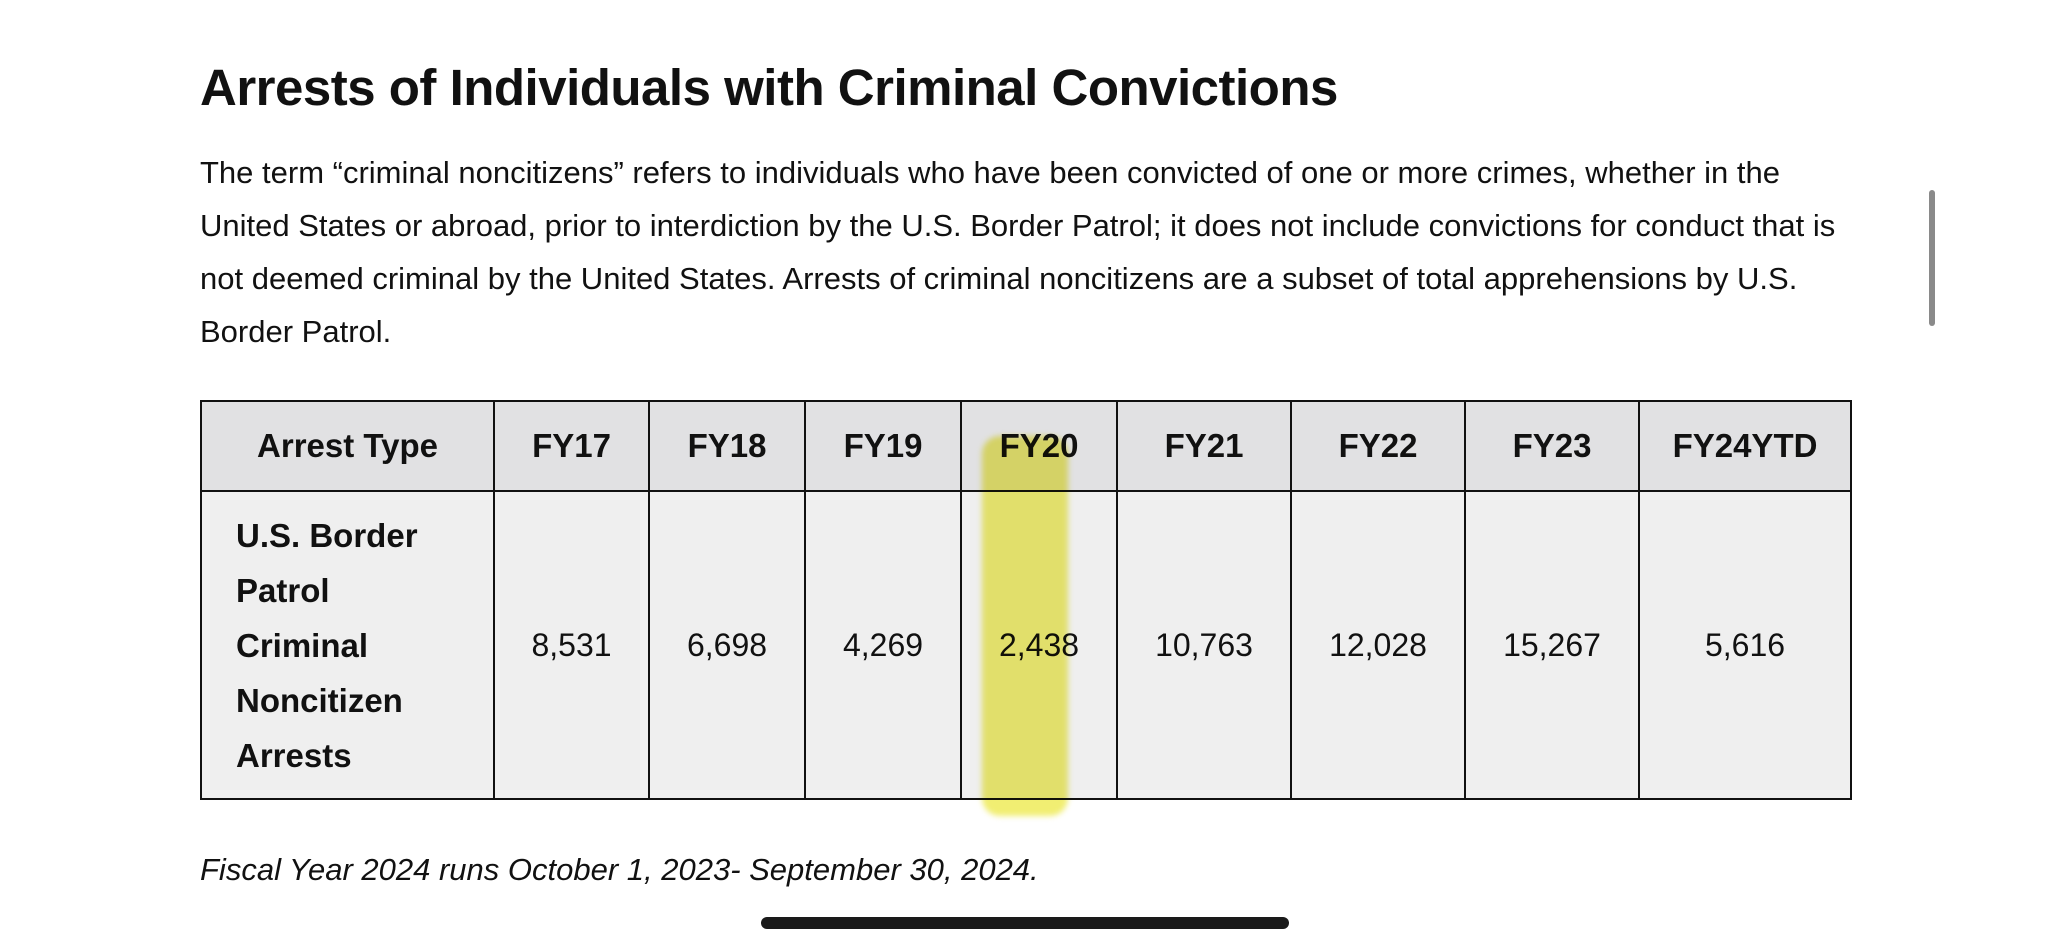  Describe the element at coordinates (727, 645) in the screenshot. I see `cell-fy18: 6,698` at that location.